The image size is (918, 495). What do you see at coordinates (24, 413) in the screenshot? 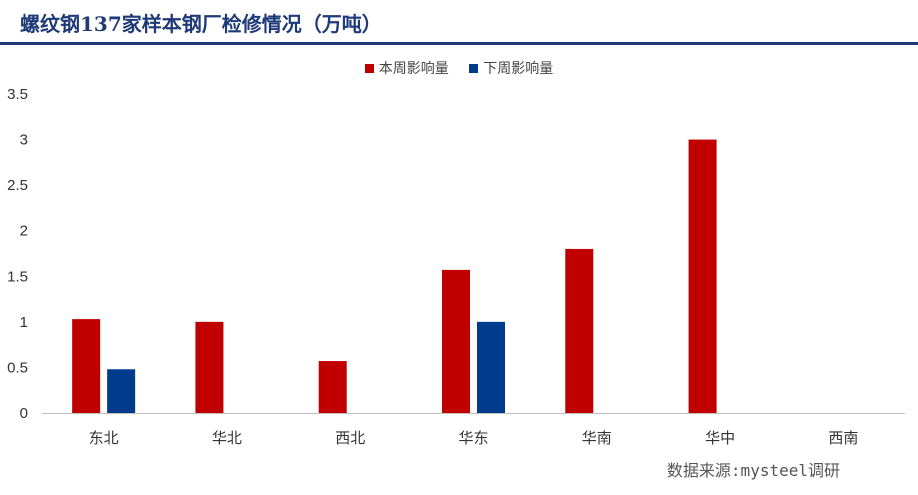
I see `y-tick-label: 0` at bounding box center [24, 413].